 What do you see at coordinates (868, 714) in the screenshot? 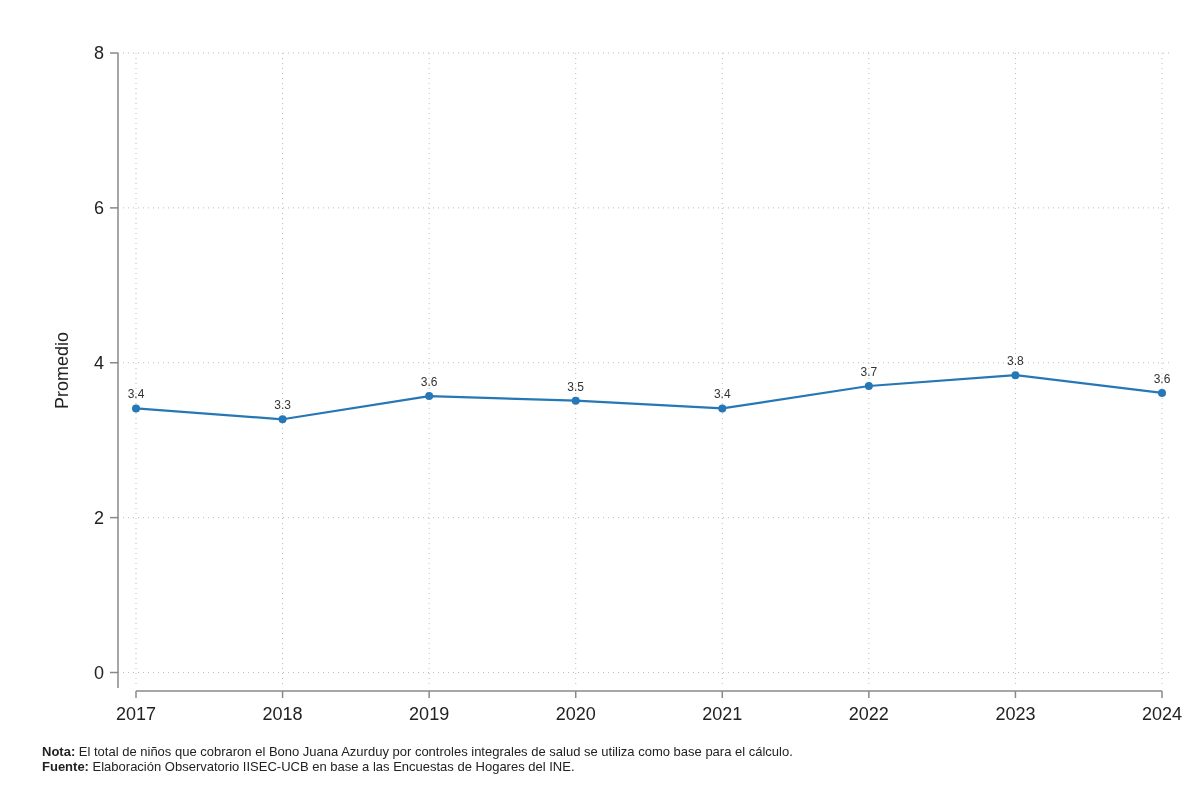
I see `x-tick-label: 2022` at bounding box center [868, 714].